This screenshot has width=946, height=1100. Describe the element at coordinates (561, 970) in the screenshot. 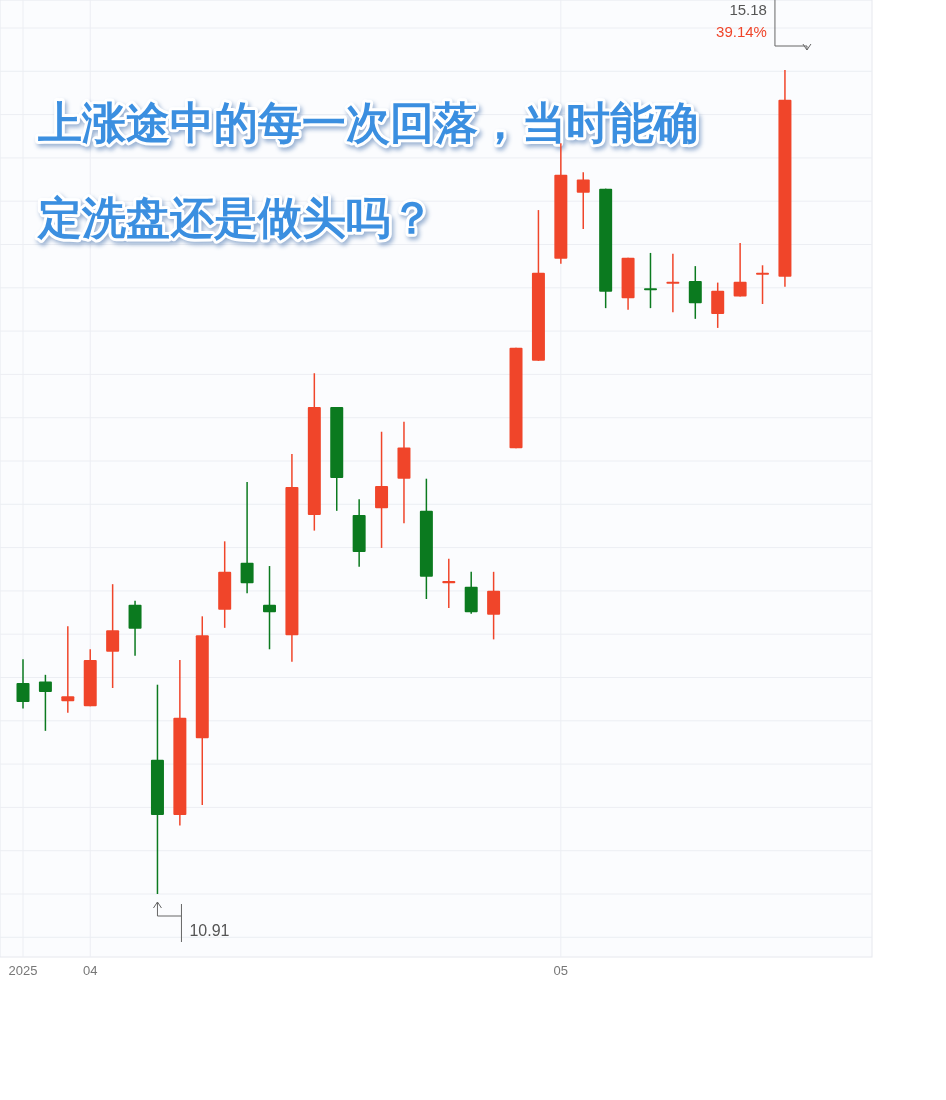

I see `x-tick-label: 05` at that location.